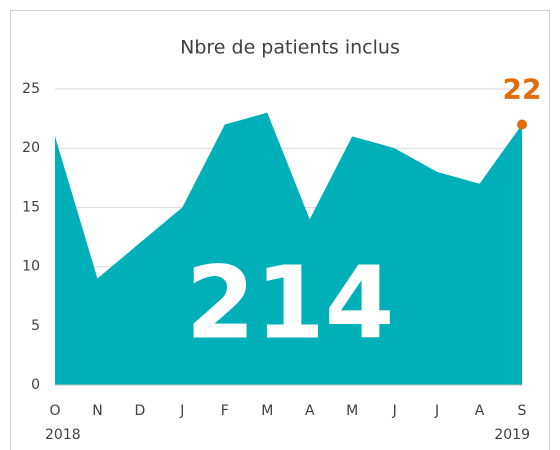 The image size is (560, 450). What do you see at coordinates (290, 302) in the screenshot?
I see `total-annotation: 214` at bounding box center [290, 302].